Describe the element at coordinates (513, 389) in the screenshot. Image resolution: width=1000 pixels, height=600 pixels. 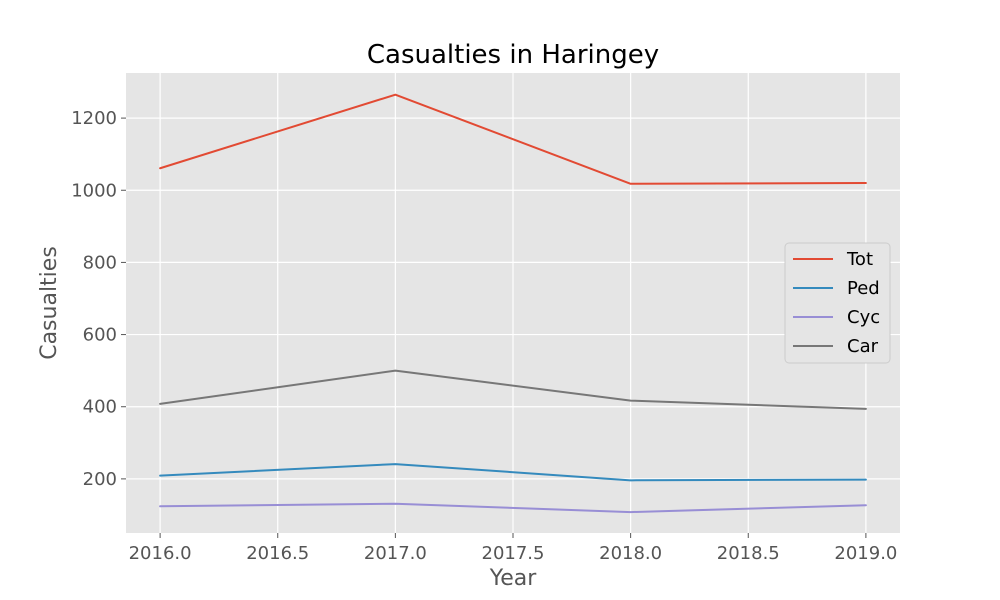
I see `series-line-car` at that location.